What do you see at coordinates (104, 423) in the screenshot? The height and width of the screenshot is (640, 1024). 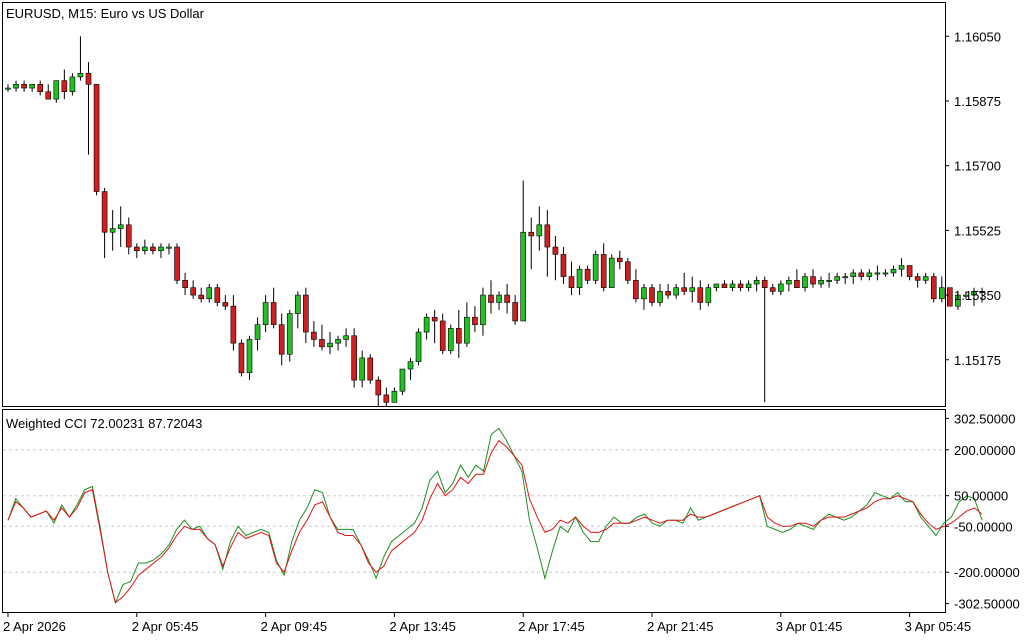 I see `indicator-title: Weighted CCI 72.00231 87.72043` at bounding box center [104, 423].